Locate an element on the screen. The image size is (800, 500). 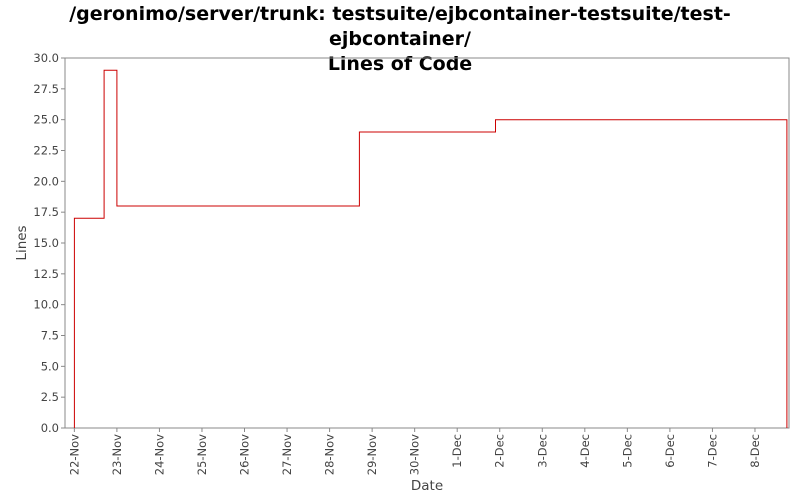
x-tick-label: 28-Nov is located at coordinates (330, 454).